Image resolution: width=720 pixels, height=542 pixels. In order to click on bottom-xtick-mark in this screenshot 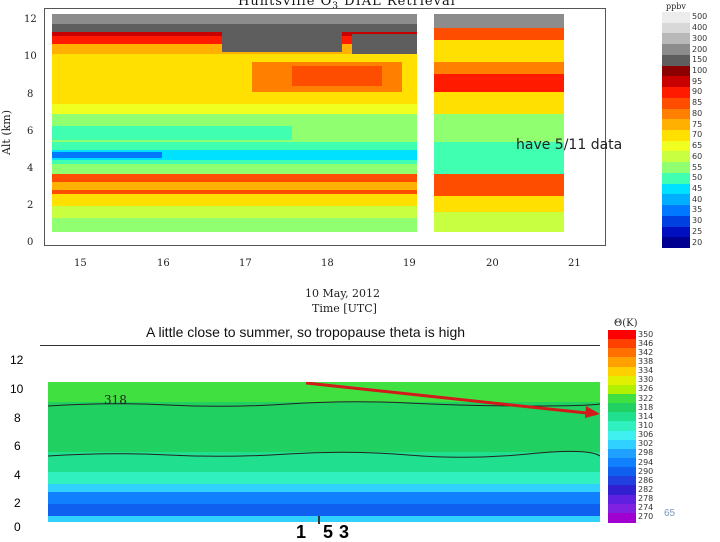, I will do `click(319, 520)`.